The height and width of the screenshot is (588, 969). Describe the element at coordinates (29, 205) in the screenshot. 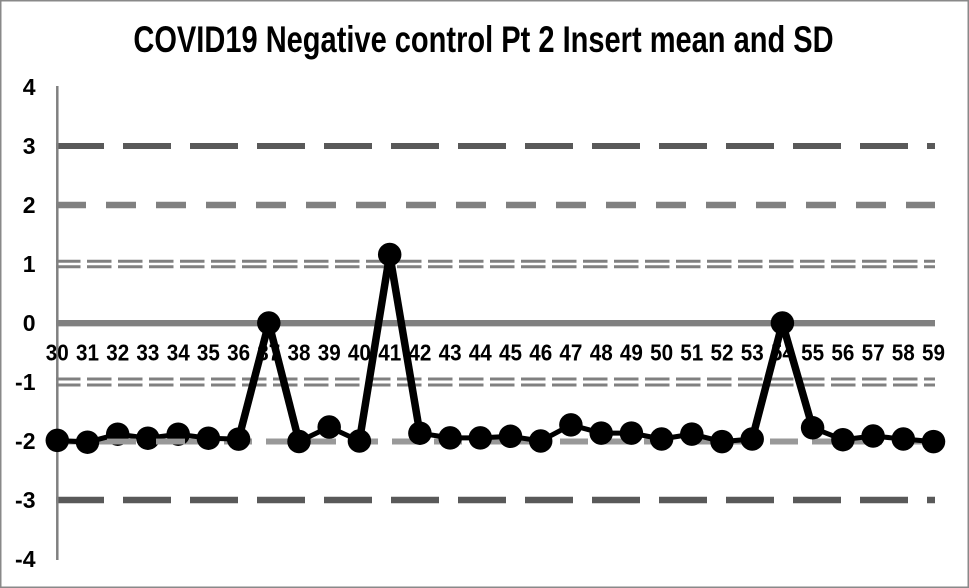

I see `svg-text: 2` at that location.